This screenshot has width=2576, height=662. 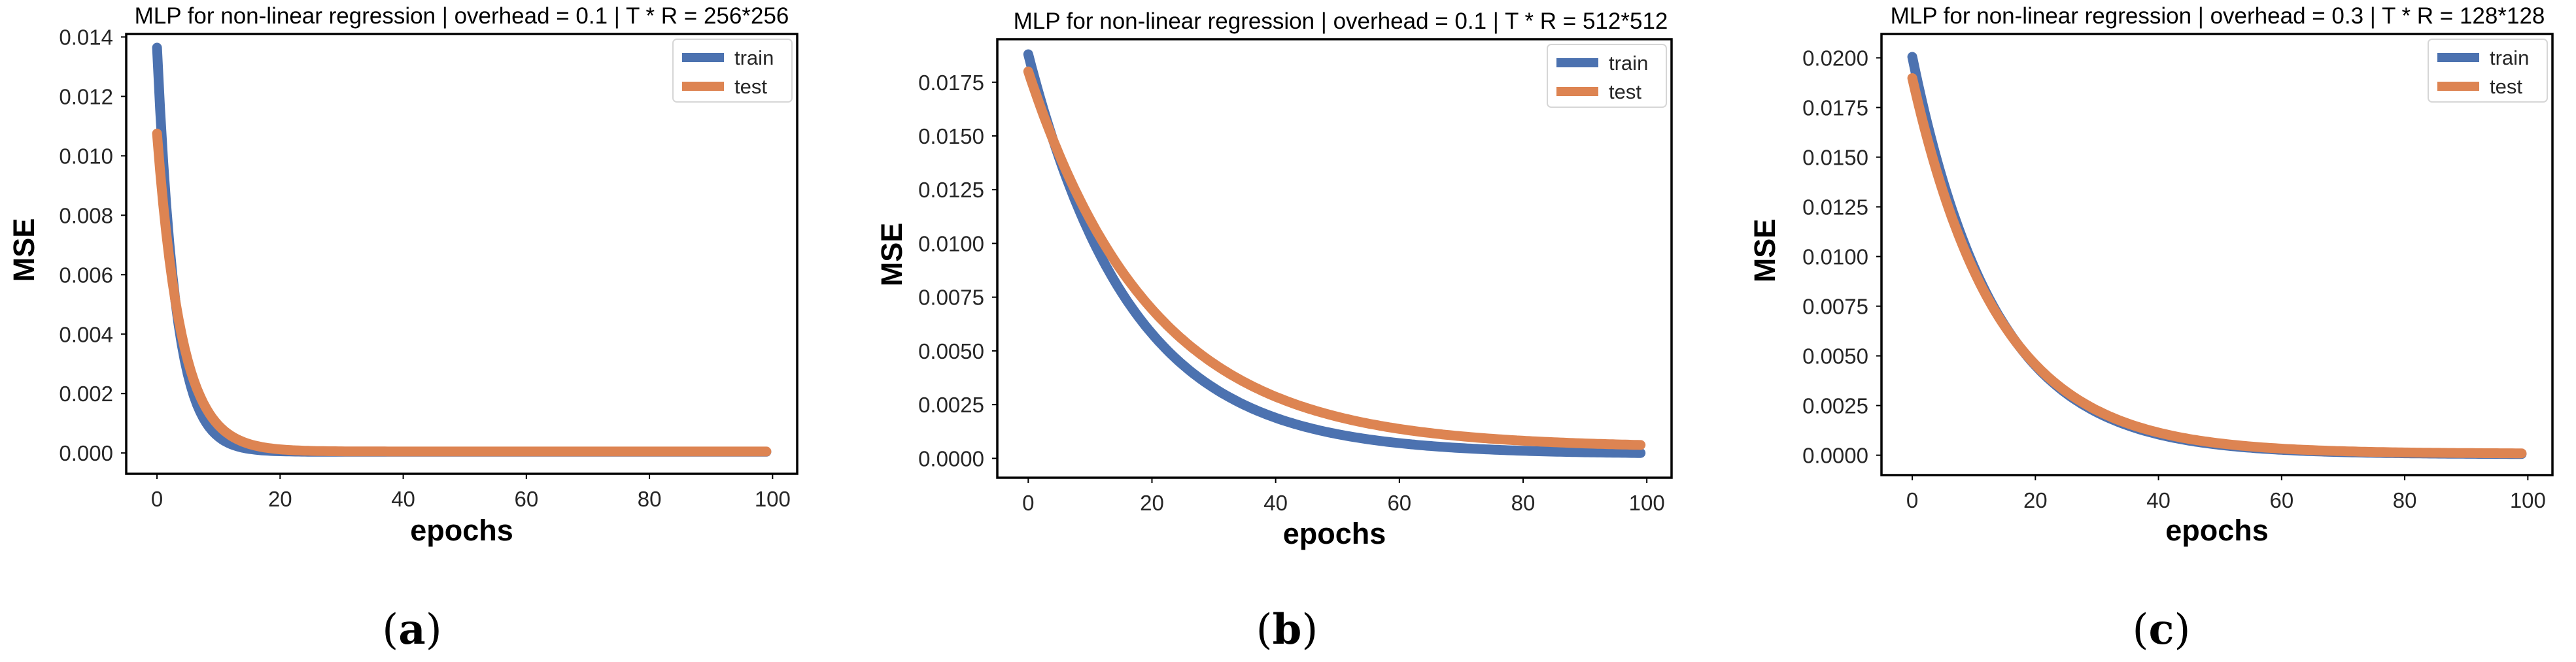 What do you see at coordinates (86, 156) in the screenshot?
I see `y-tick-label: 0.010` at bounding box center [86, 156].